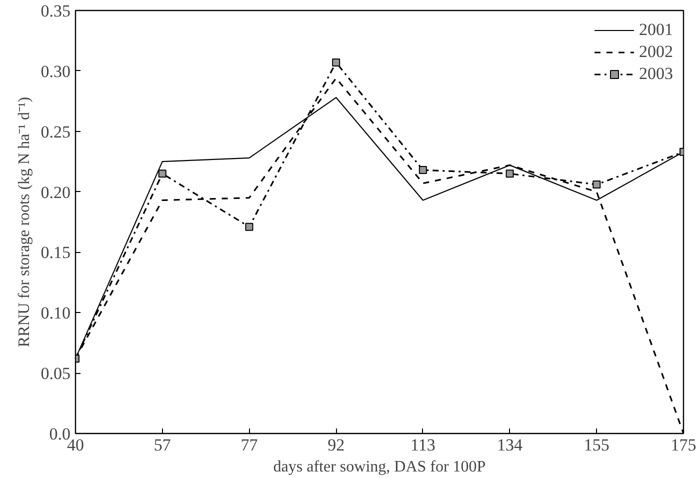 This screenshot has width=698, height=478. Describe the element at coordinates (55, 313) in the screenshot. I see `y-tick-label: 0.10` at that location.